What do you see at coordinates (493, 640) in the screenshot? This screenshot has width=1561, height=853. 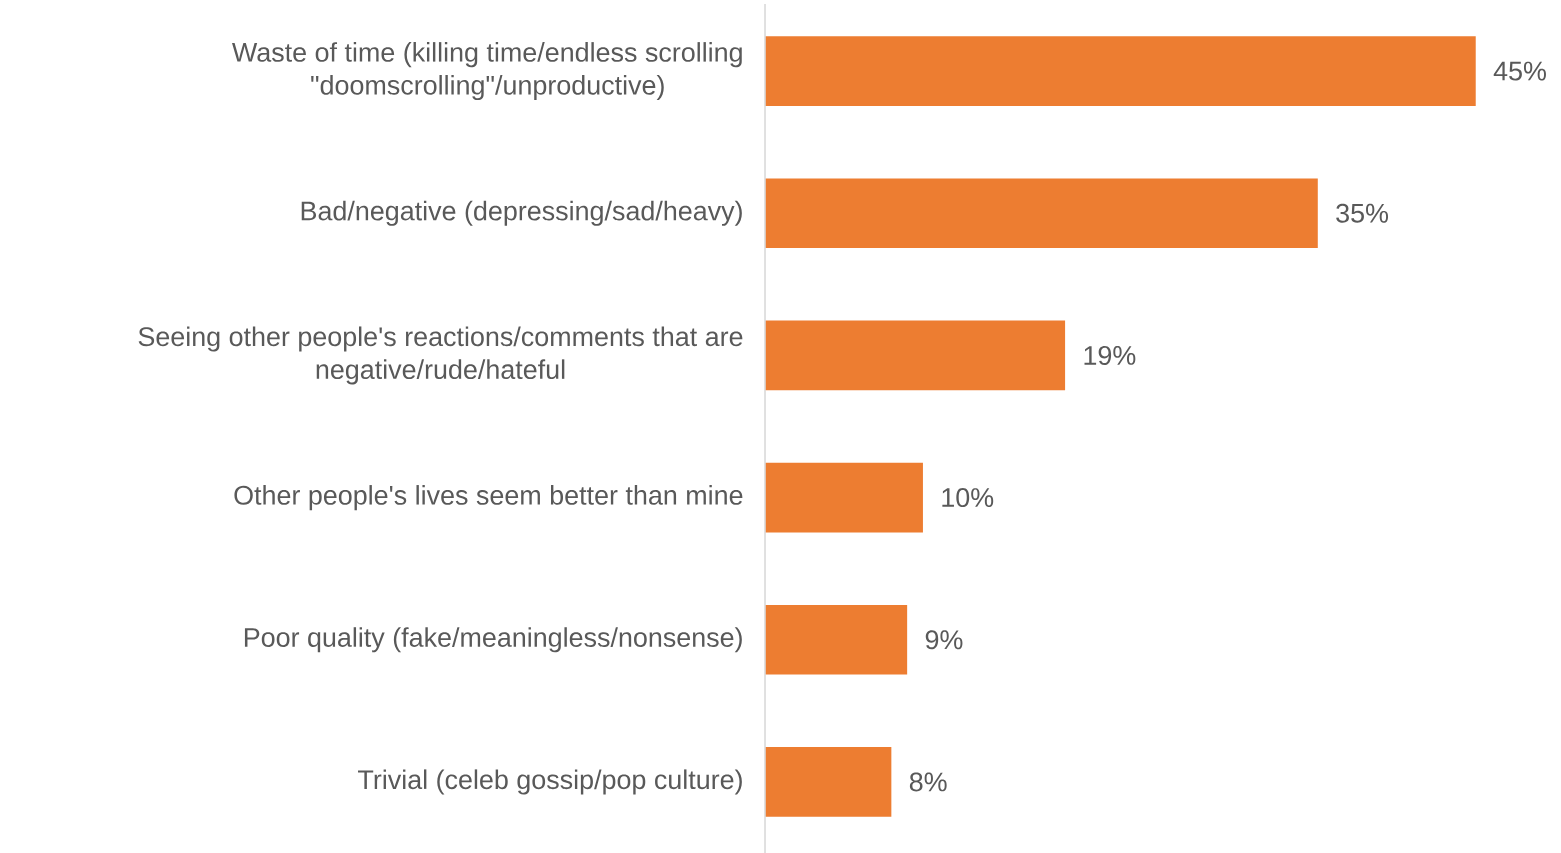 I see `y-tick-label: Poor quality (fake/meaningless/nonsense)` at bounding box center [493, 640].